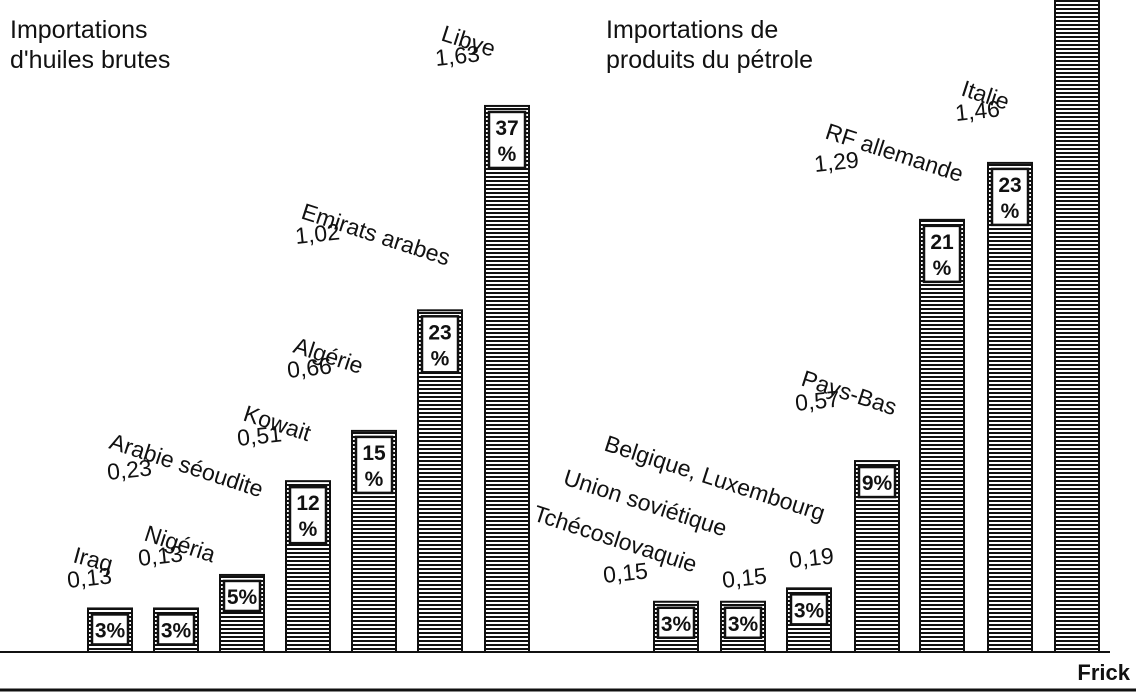  What do you see at coordinates (317, 233) in the screenshot?
I see `value-label: 1,02` at bounding box center [317, 233].